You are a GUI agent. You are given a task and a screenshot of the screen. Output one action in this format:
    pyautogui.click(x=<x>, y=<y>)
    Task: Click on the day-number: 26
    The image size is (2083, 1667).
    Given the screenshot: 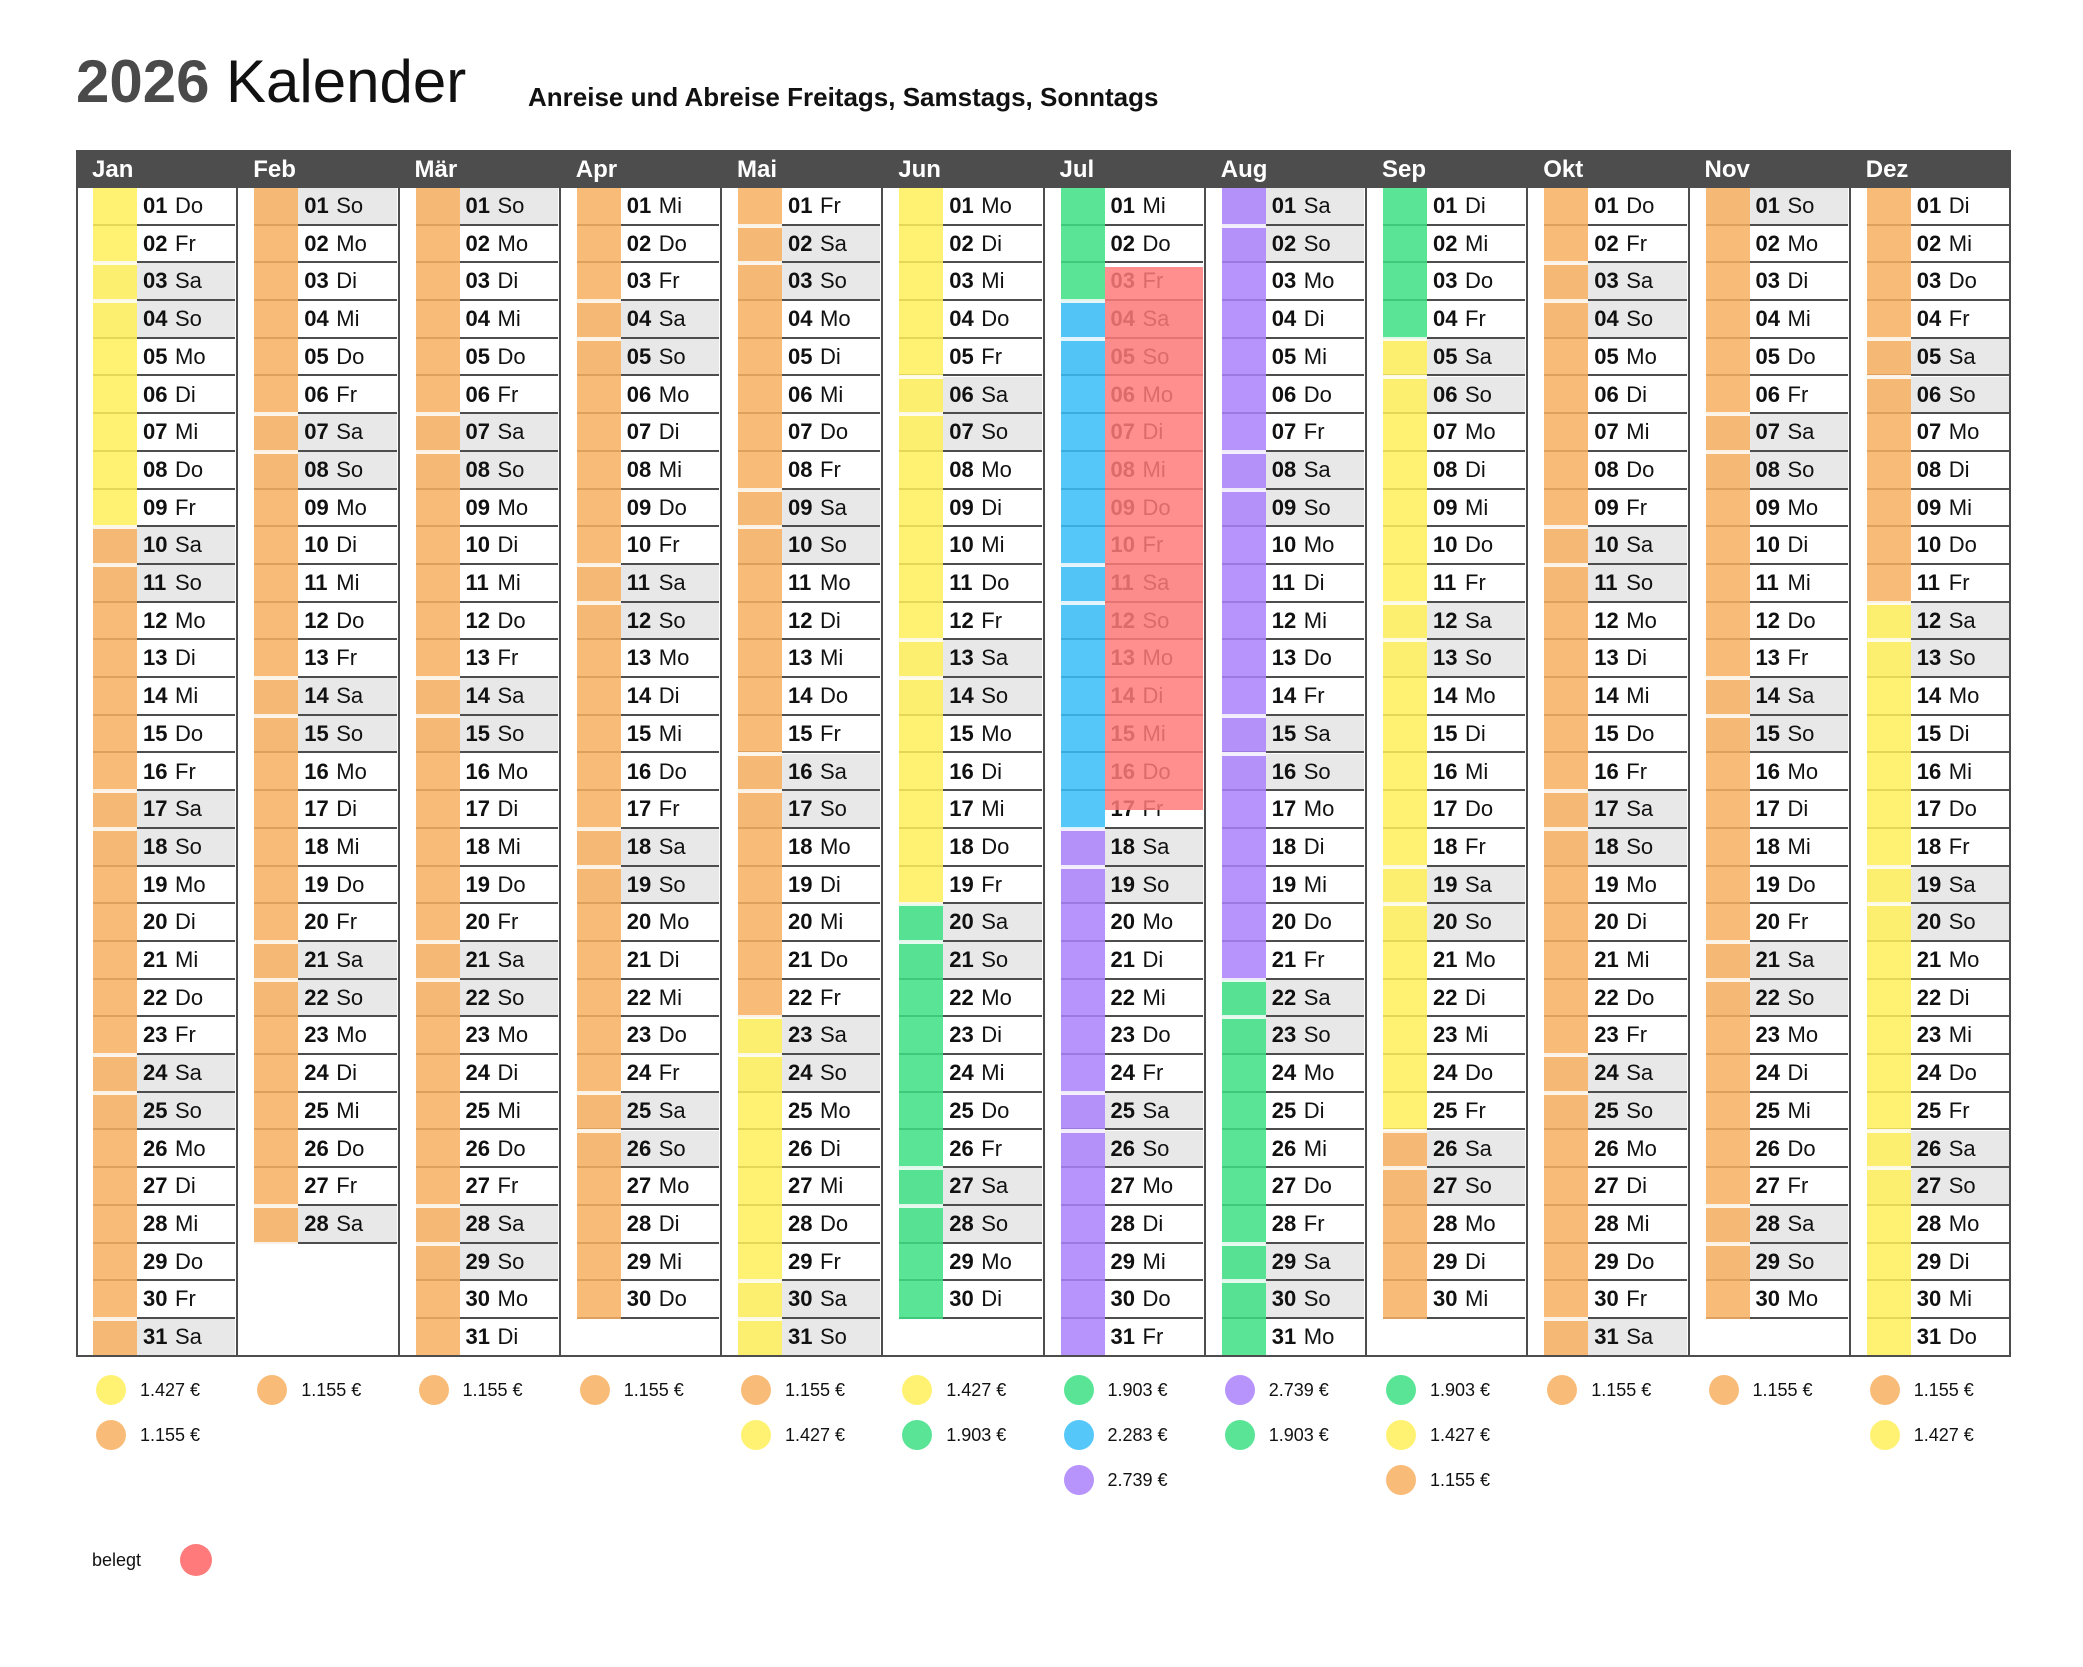 What is the action you would take?
    pyautogui.click(x=477, y=1148)
    